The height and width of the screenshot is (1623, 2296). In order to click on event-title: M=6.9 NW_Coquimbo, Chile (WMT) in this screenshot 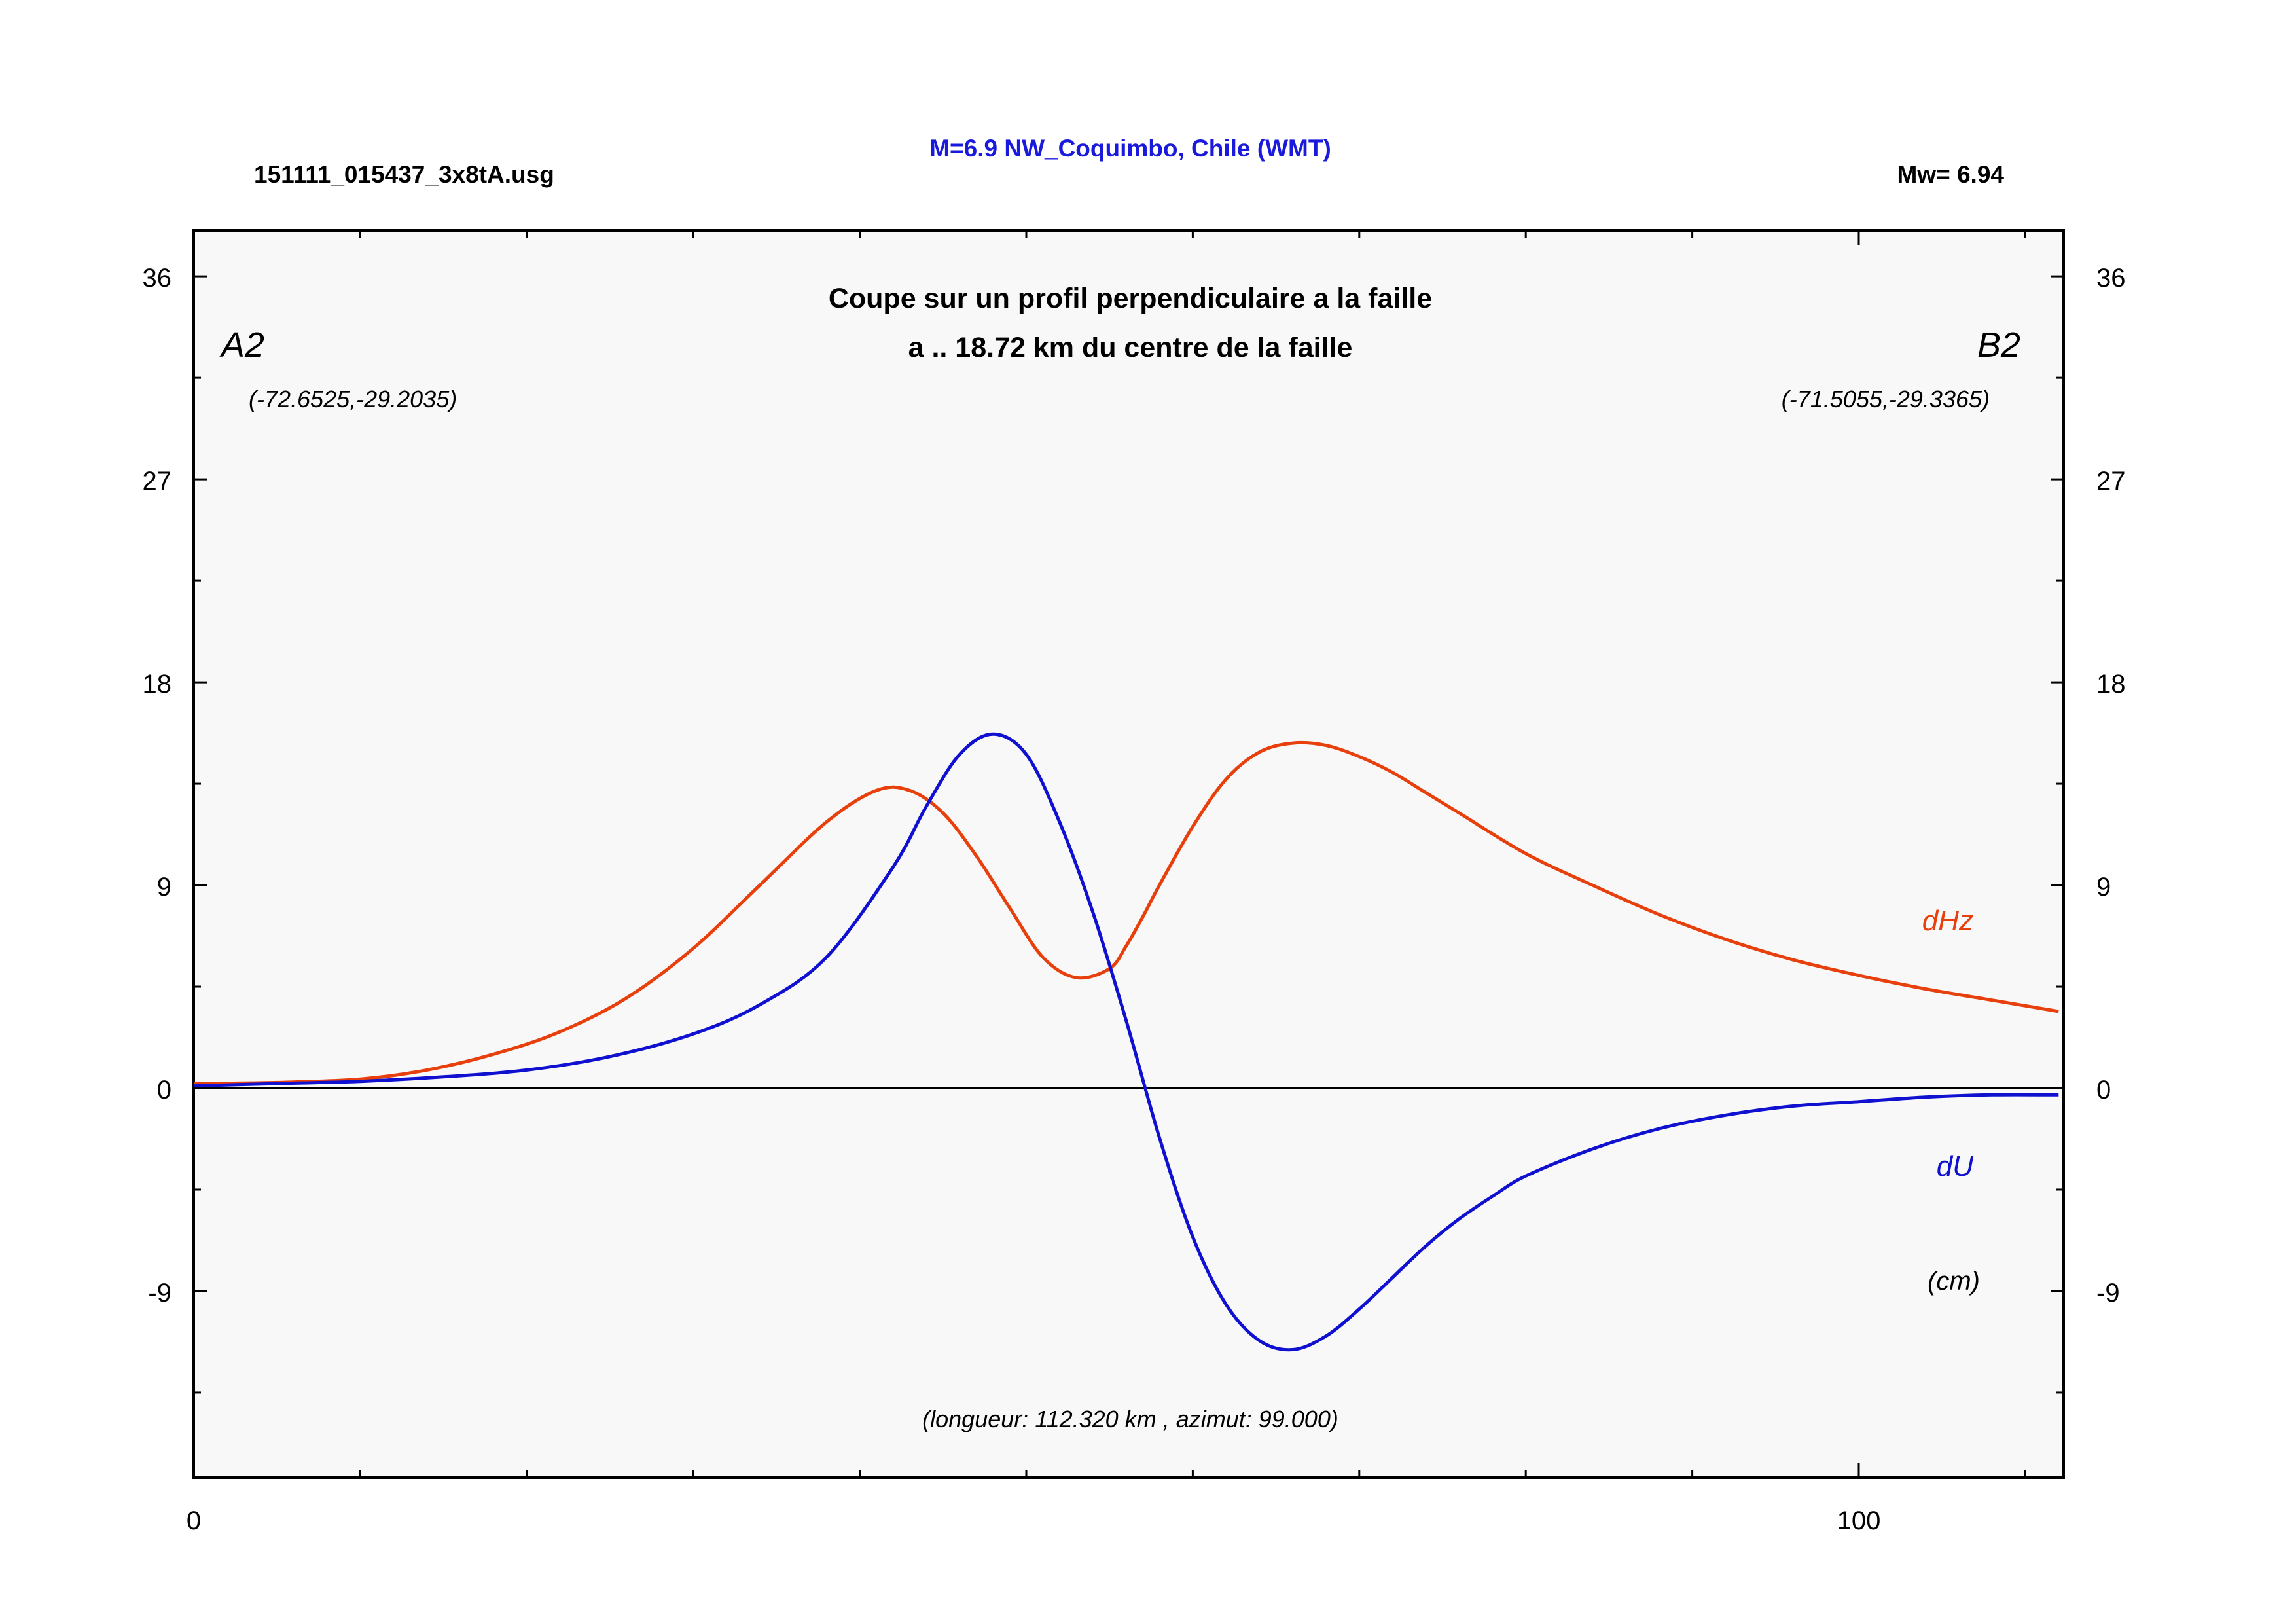, I will do `click(1130, 148)`.